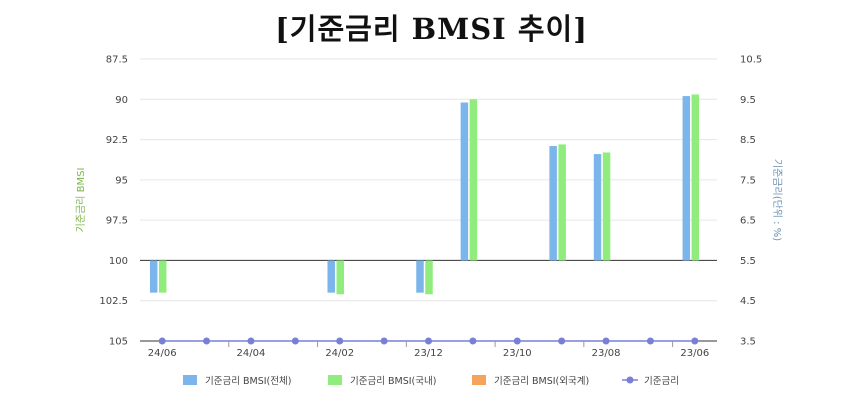 This screenshot has width=863, height=406. Describe the element at coordinates (121, 100) in the screenshot. I see `left-tick-label: 90` at that location.